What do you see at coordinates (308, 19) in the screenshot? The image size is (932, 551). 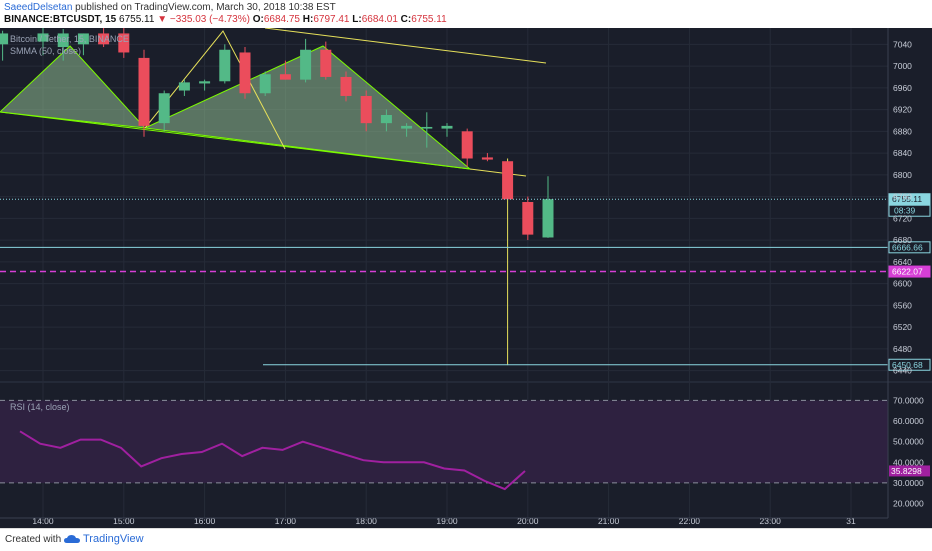 I see `high-label: H:` at bounding box center [308, 19].